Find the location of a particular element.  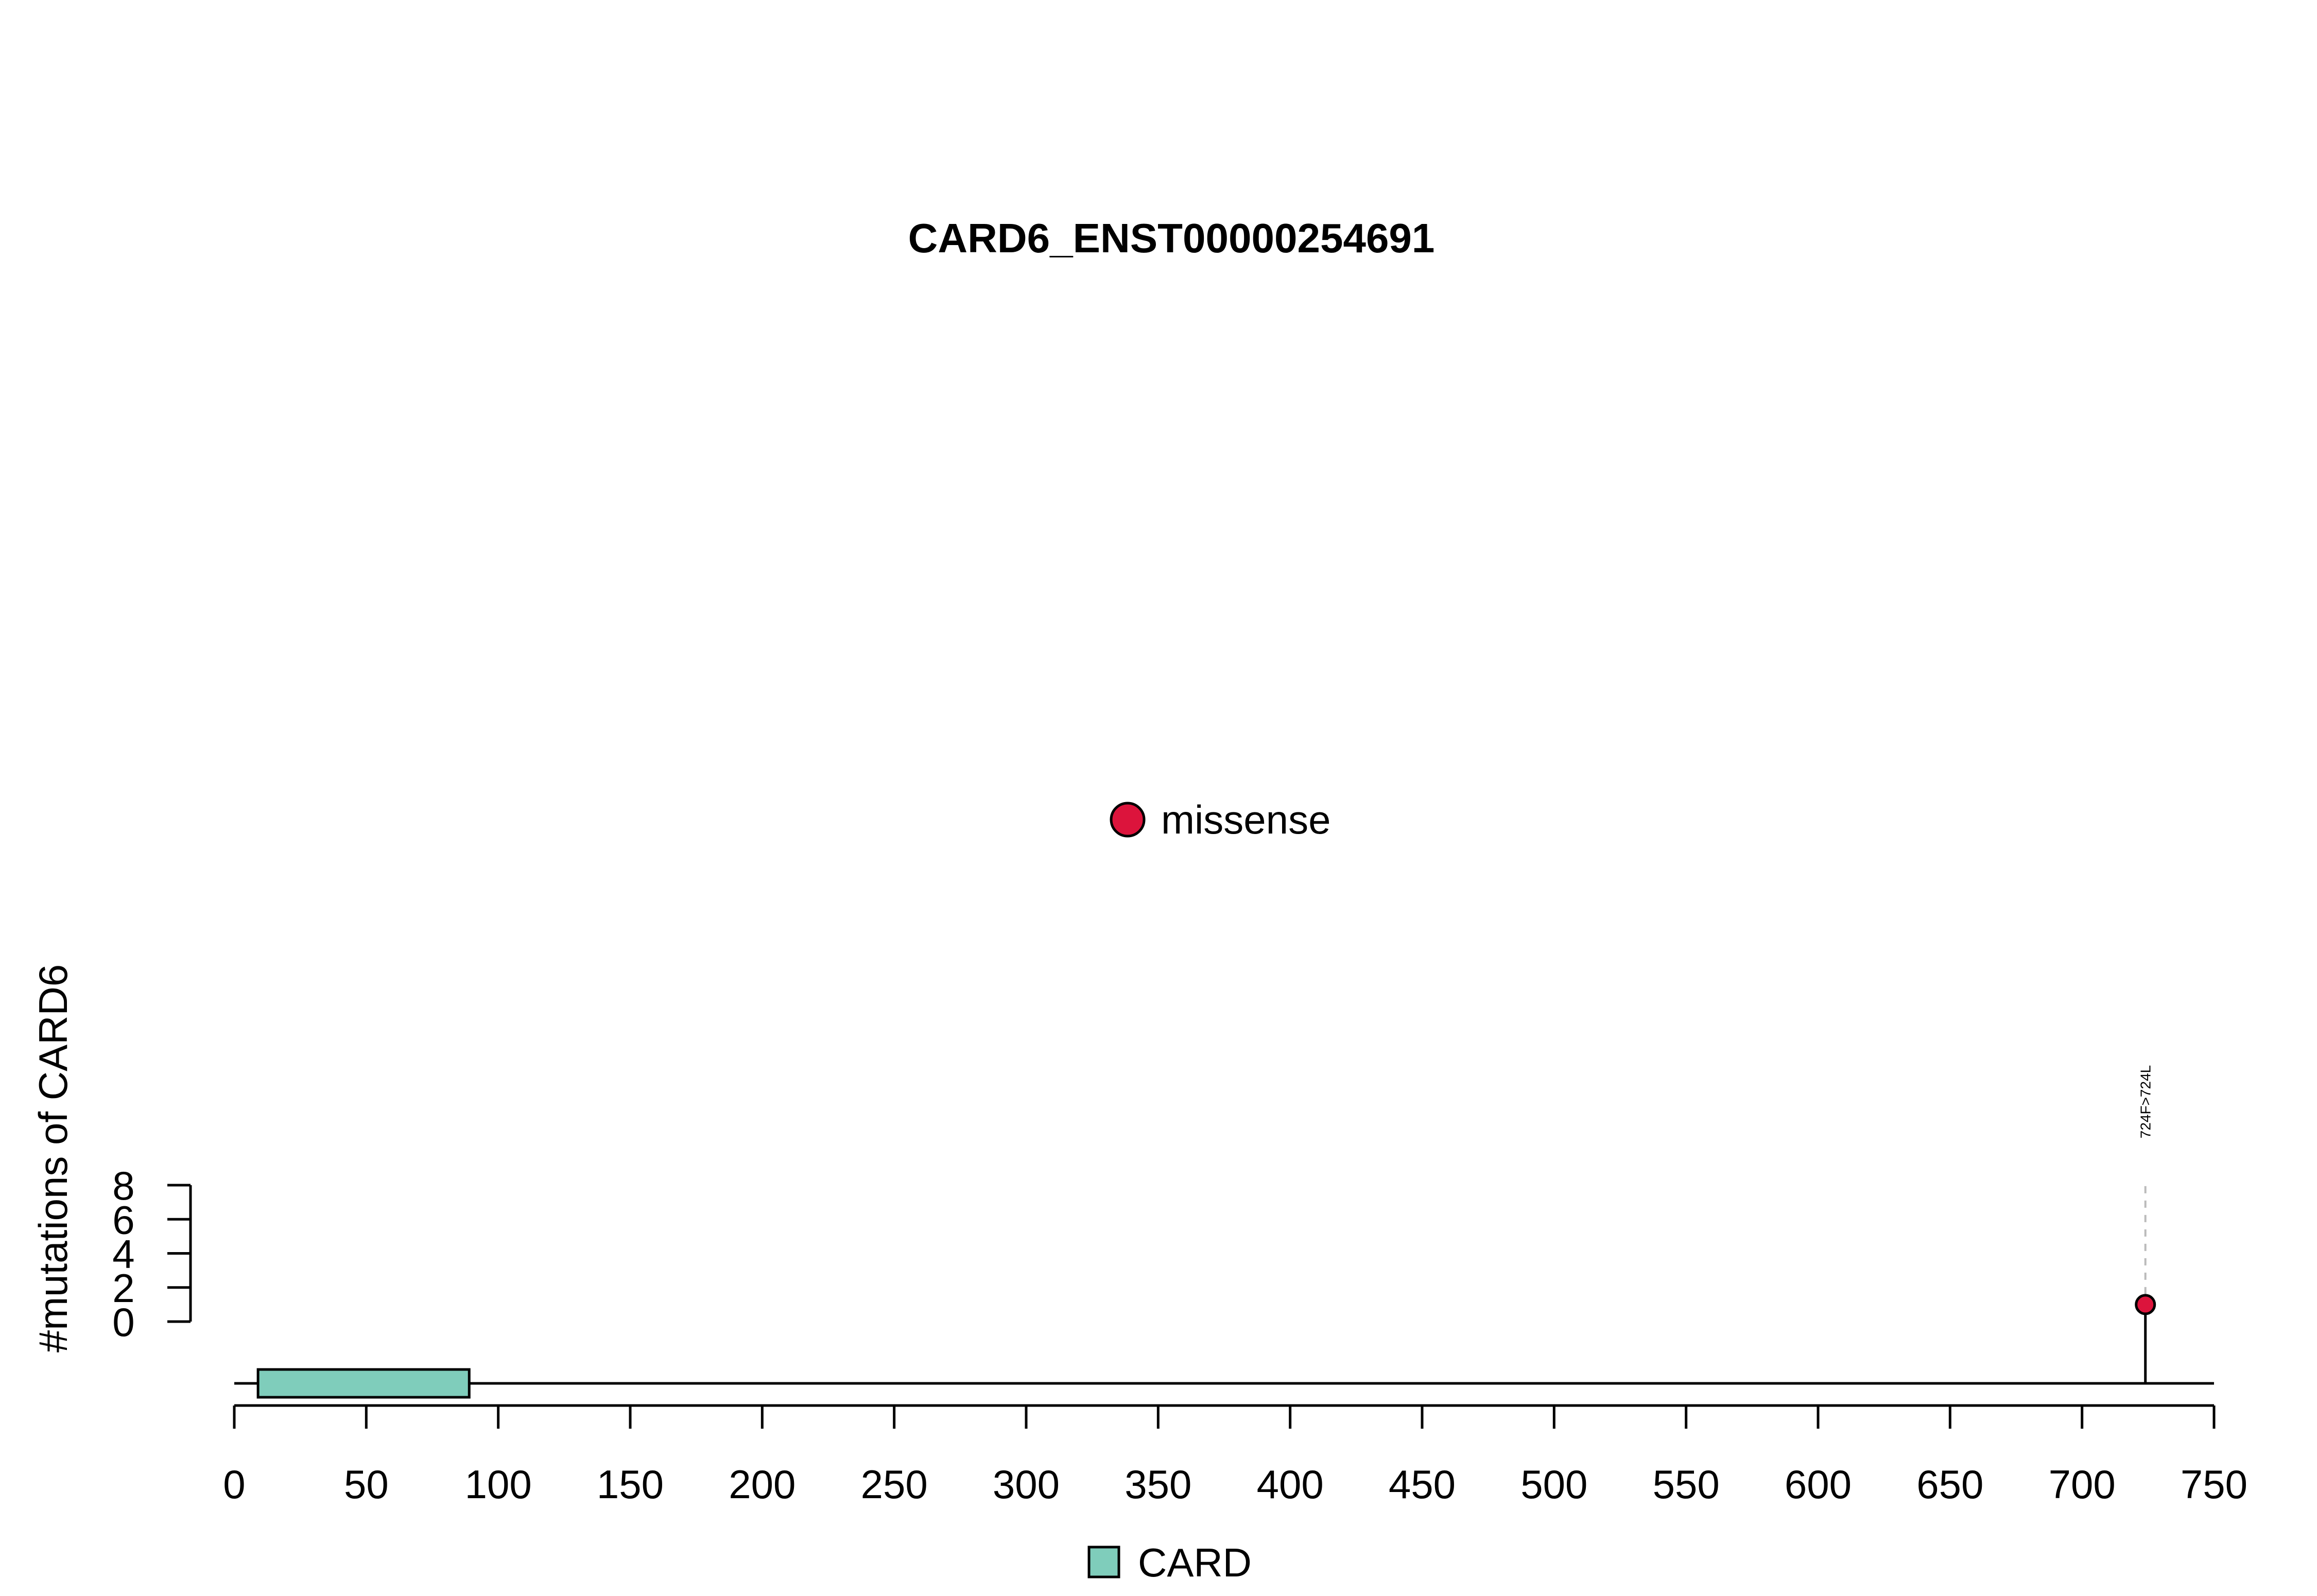

bottom-legend: CARD is located at coordinates (1169, 1563).